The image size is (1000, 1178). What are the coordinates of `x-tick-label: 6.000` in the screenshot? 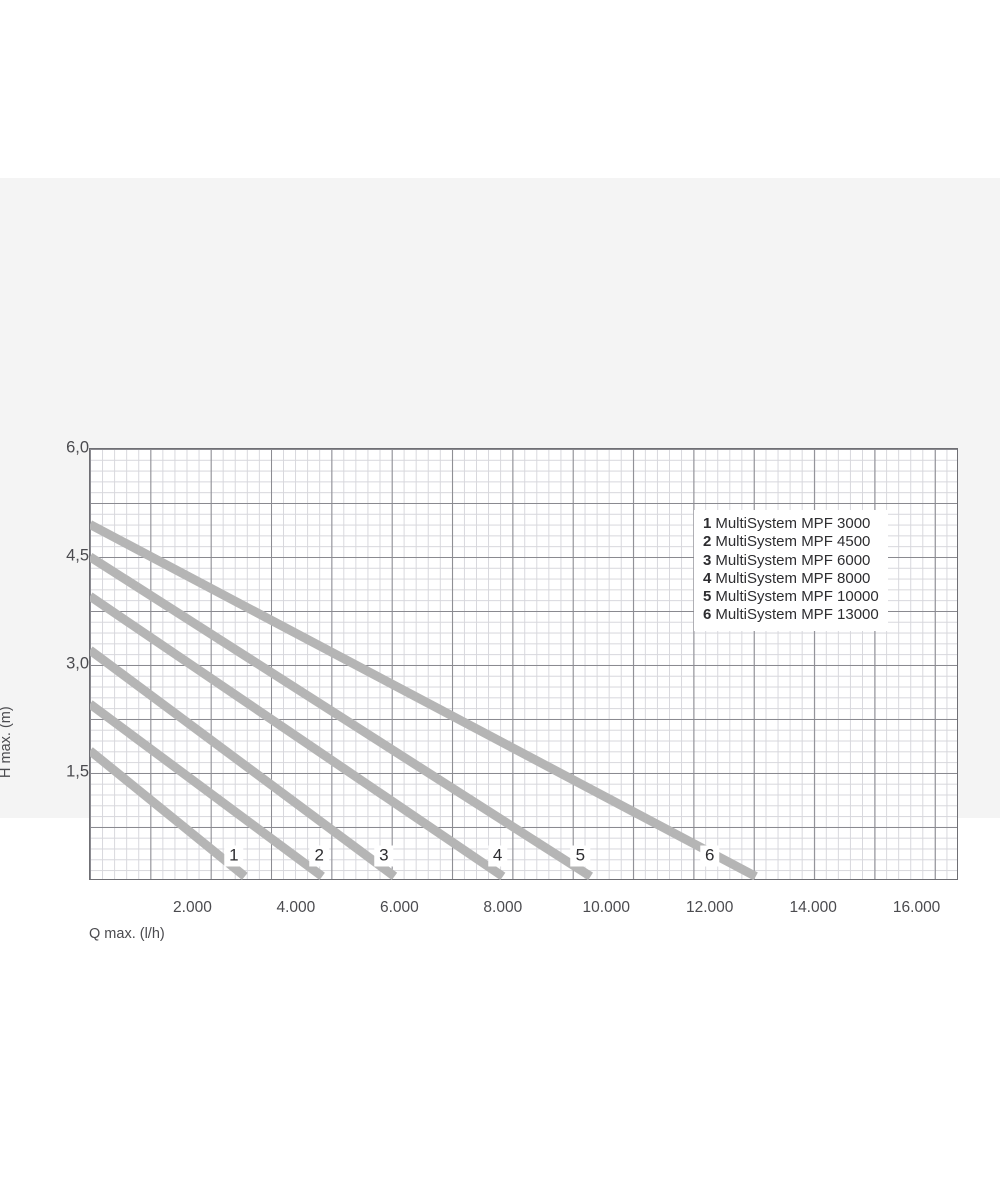 It's located at (399, 907).